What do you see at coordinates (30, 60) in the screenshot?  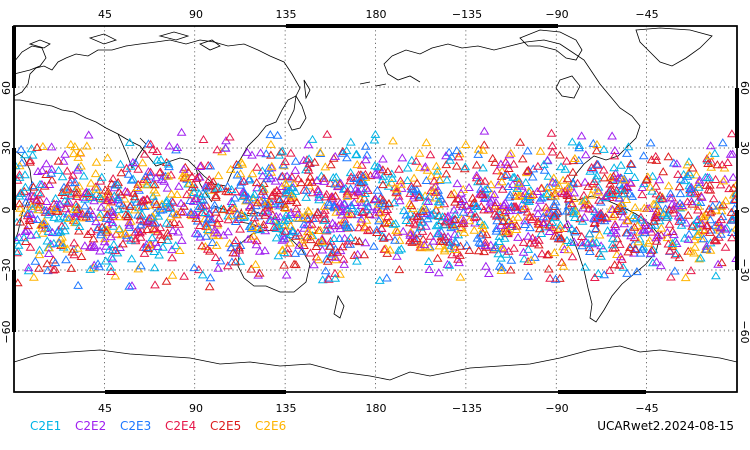 I see `coast-scandinavia` at bounding box center [30, 60].